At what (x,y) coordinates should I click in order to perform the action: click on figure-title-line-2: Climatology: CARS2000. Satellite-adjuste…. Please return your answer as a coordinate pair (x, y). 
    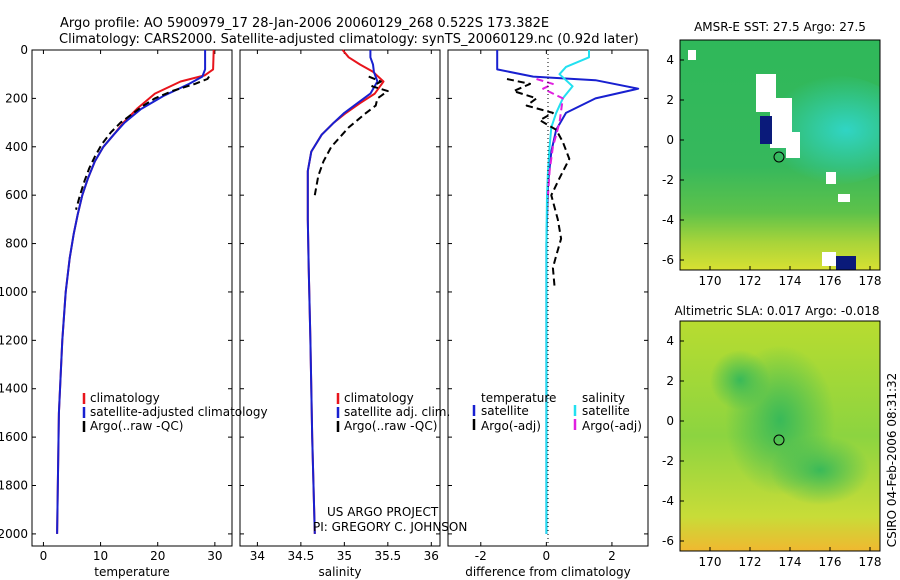
    Looking at the image, I should click on (349, 39).